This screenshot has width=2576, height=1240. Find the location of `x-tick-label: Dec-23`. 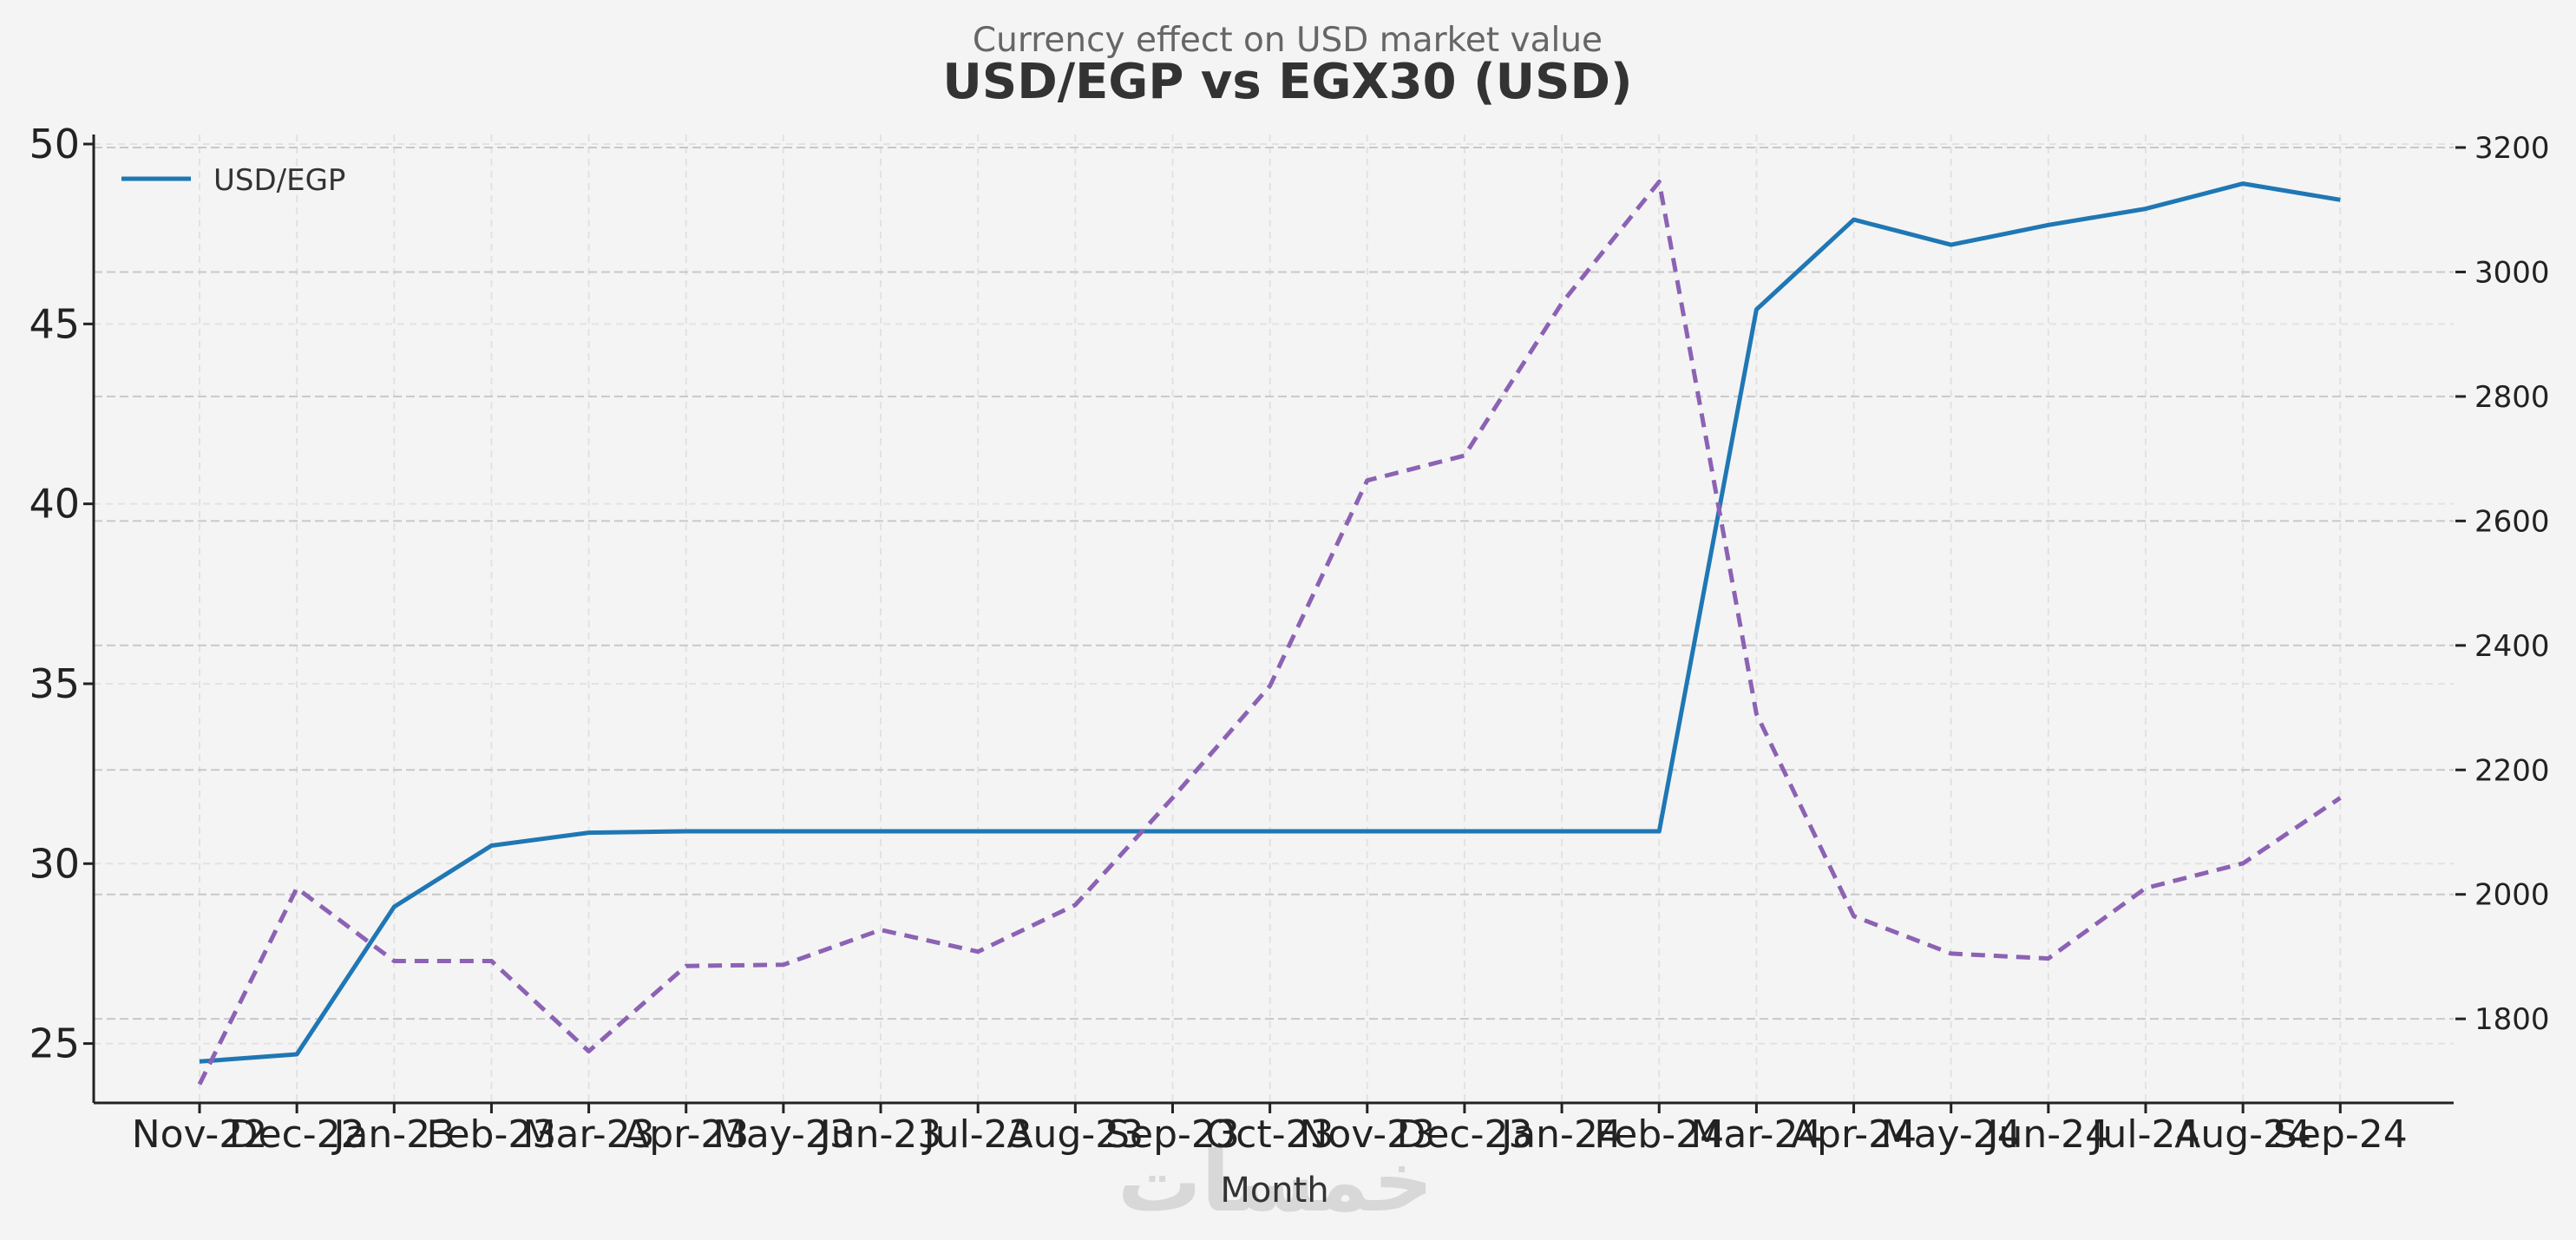

x-tick-label: Dec-23 is located at coordinates (1464, 1134).